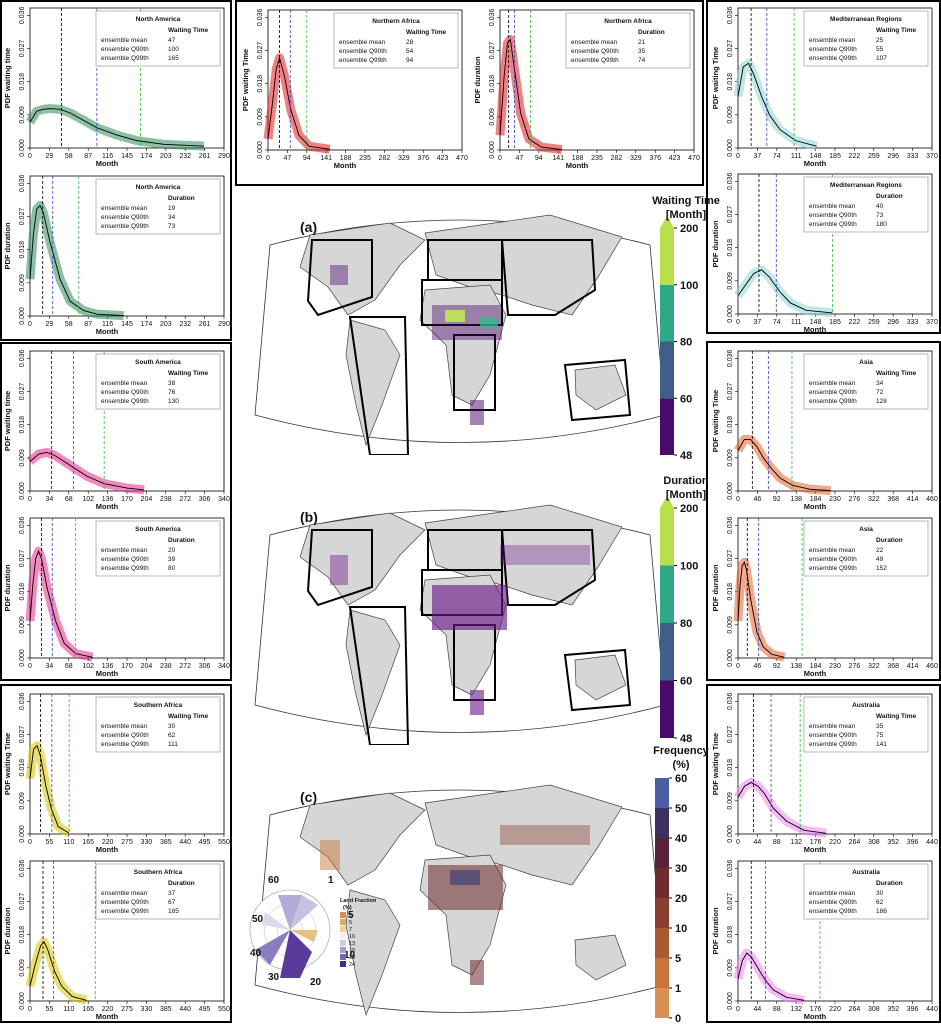 The height and width of the screenshot is (1024, 941). Describe the element at coordinates (681, 751) in the screenshot. I see `colorbar-title: Frequency` at that location.